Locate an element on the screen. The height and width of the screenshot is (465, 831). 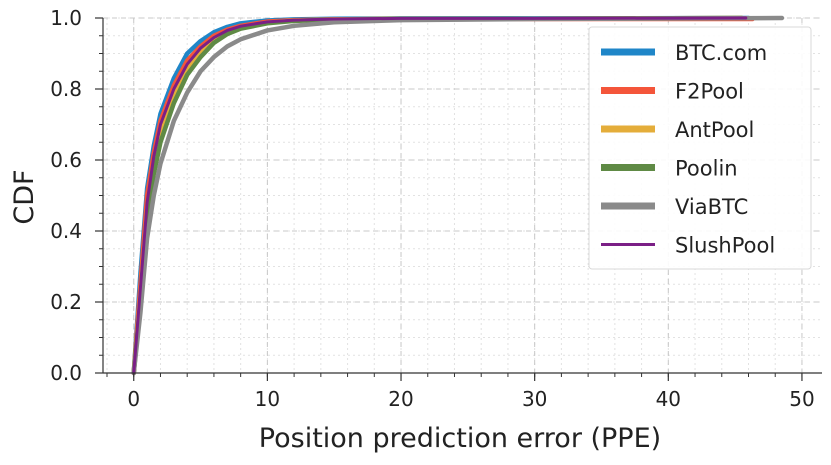
x-axis-title: Position prediction error (PPE) is located at coordinates (460, 438).